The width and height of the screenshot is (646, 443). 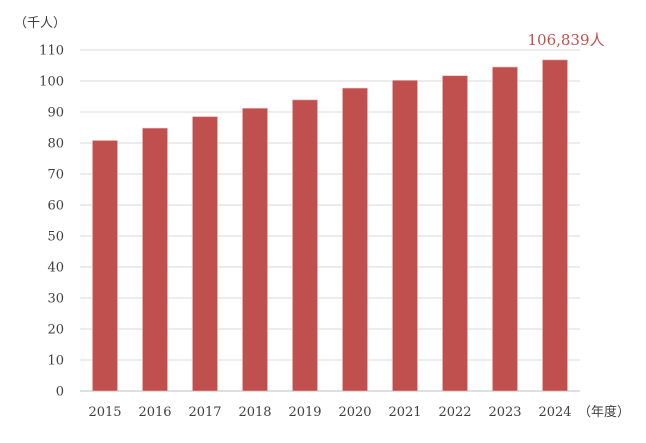 What do you see at coordinates (555, 225) in the screenshot?
I see `bar-2024` at bounding box center [555, 225].